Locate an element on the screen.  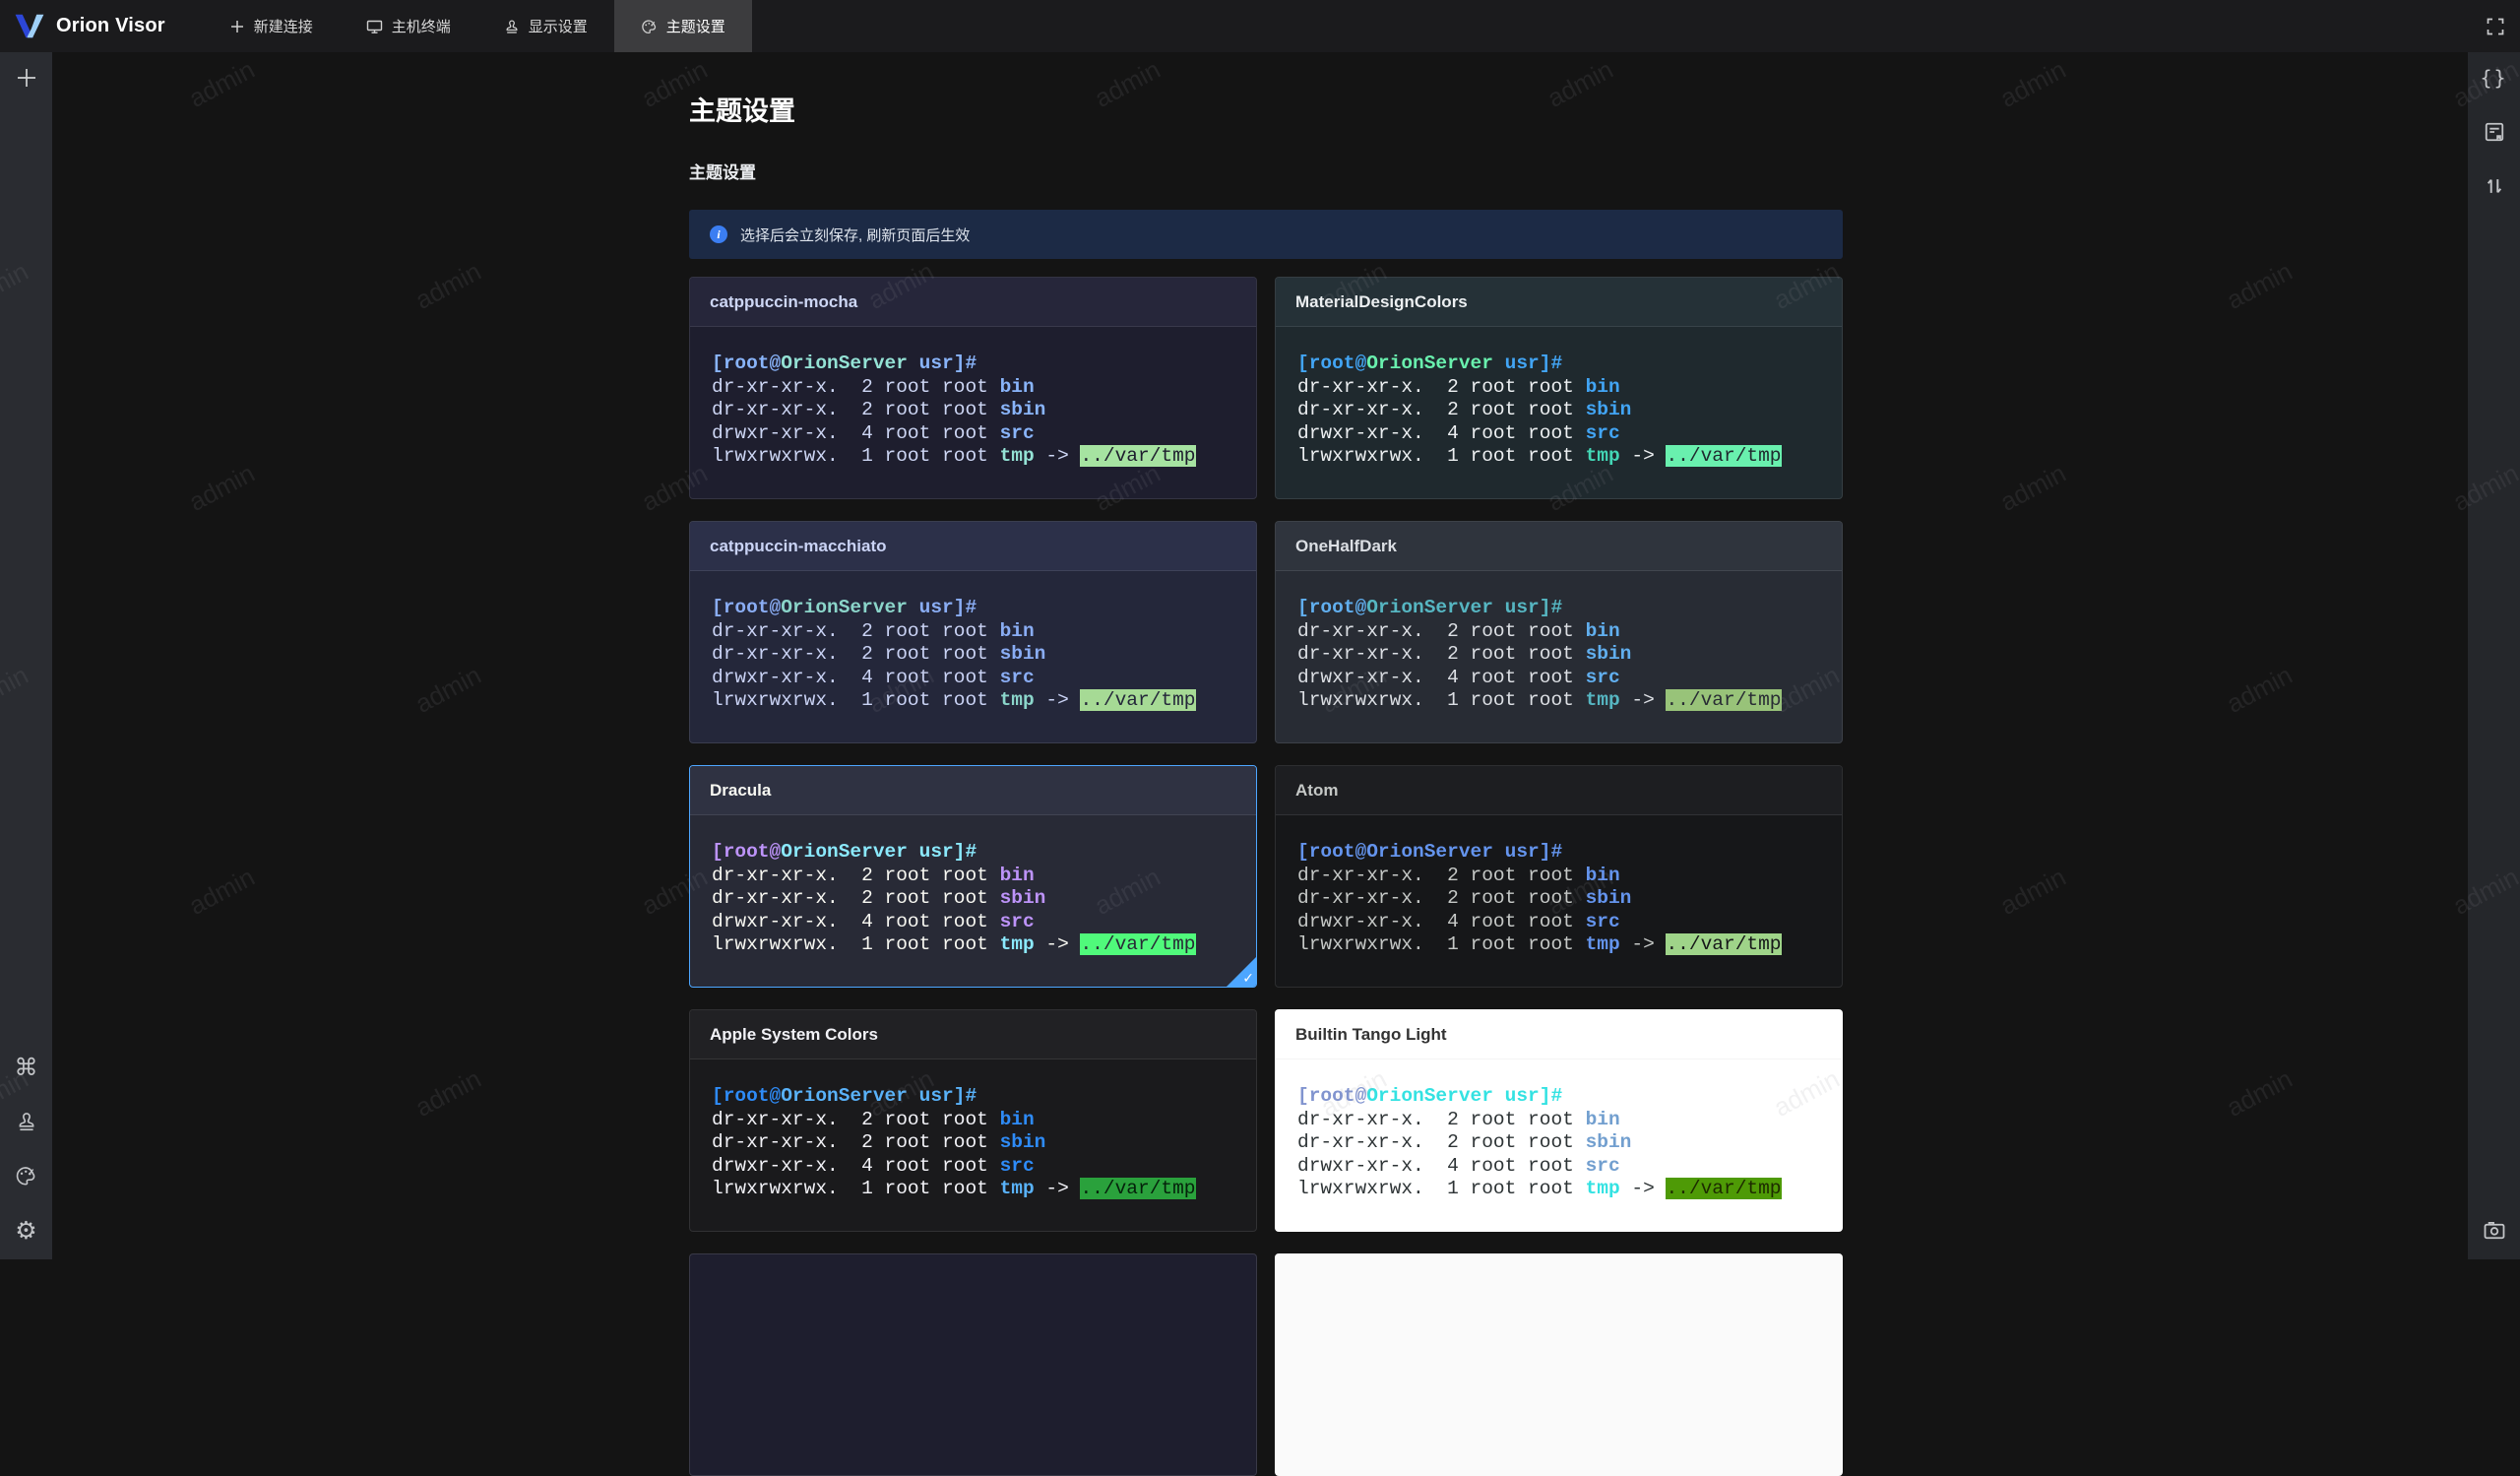
file-permissions: drwxr-xr-x. 4 root root is located at coordinates (1441, 921).